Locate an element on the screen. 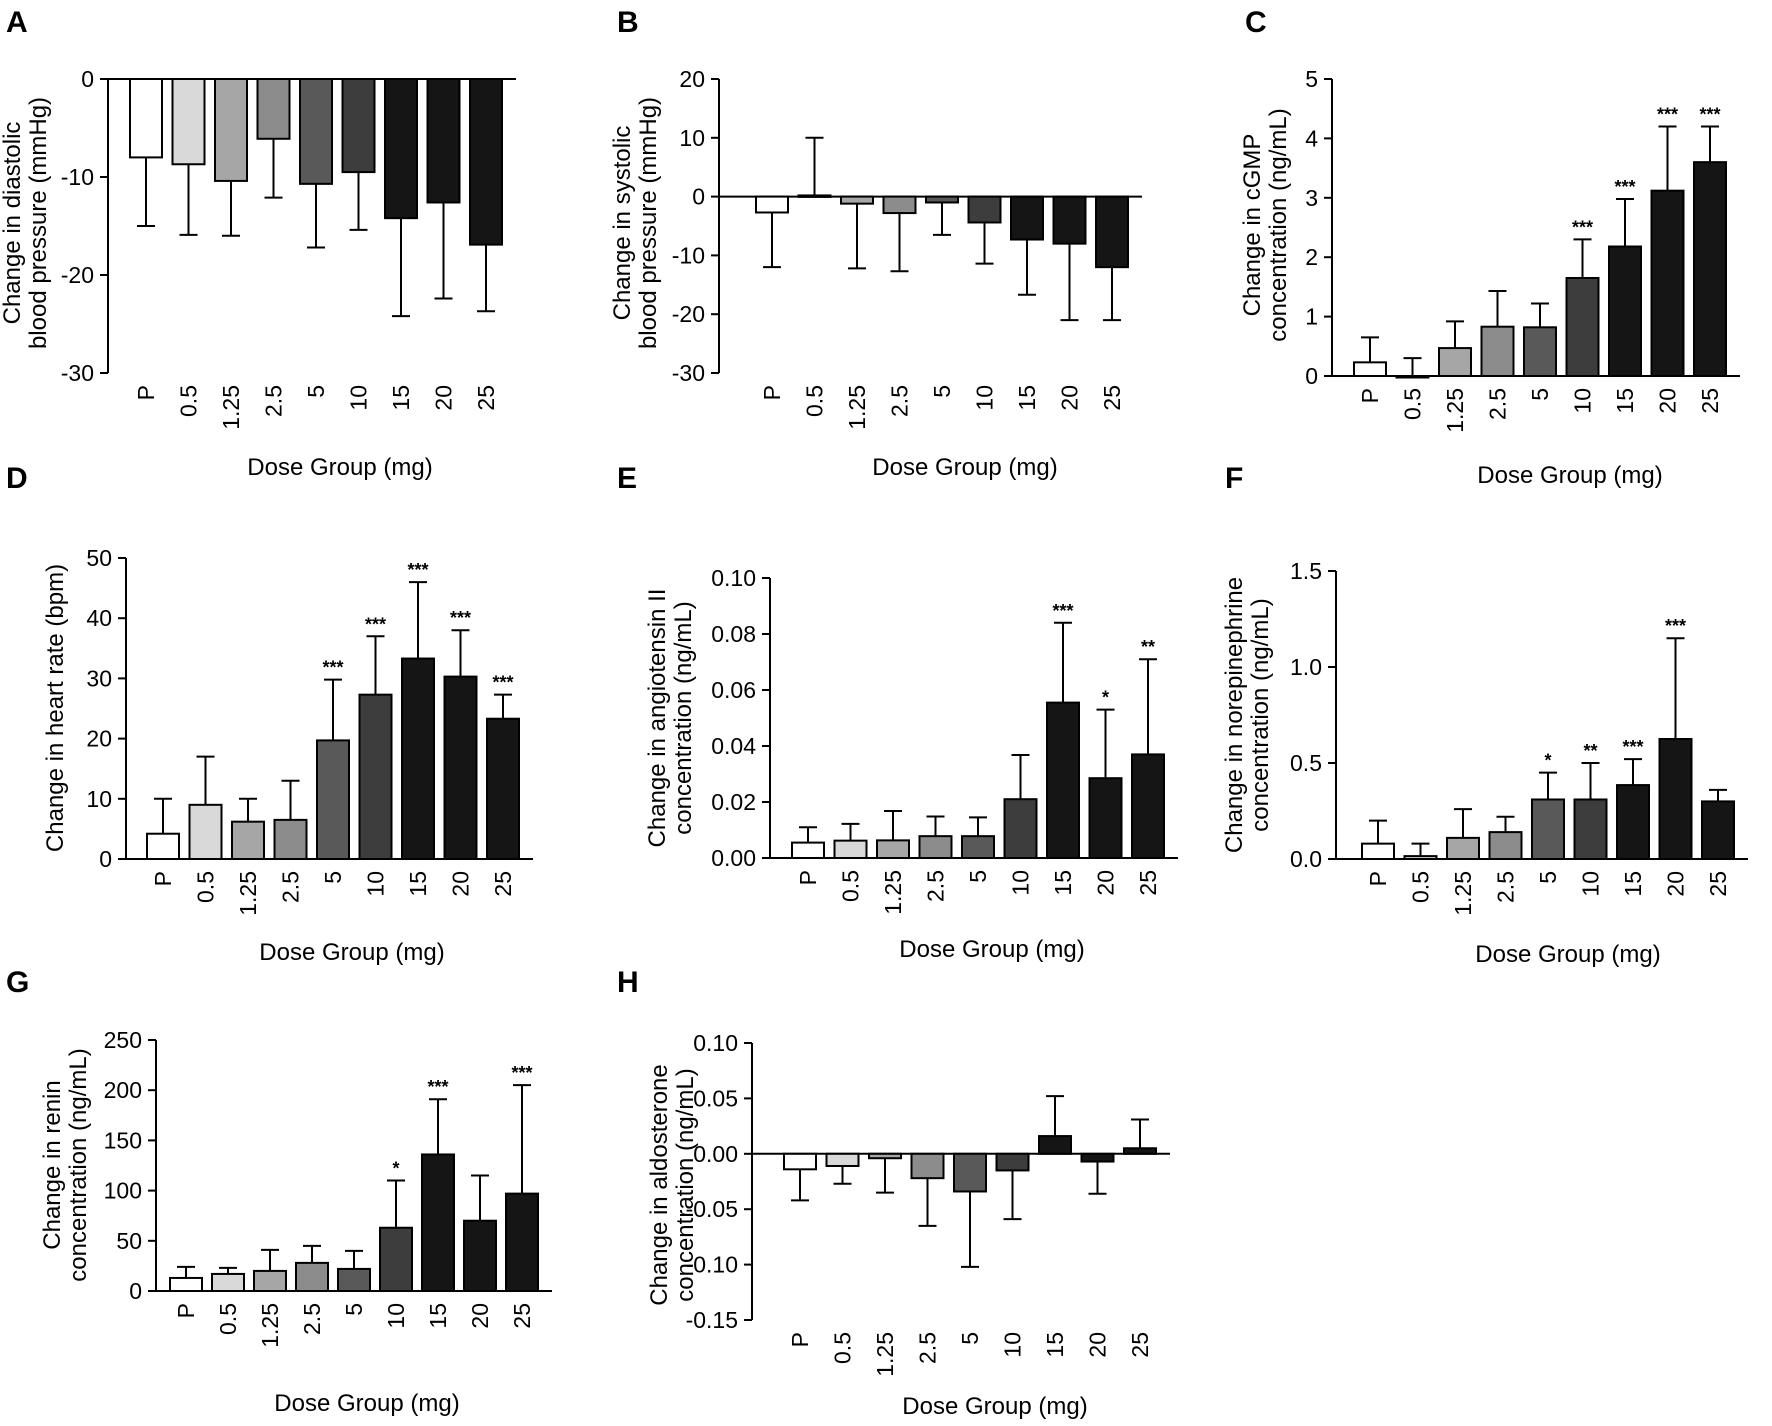 The height and width of the screenshot is (1426, 1772). y-tick-label: -0.10 is located at coordinates (712, 1265).